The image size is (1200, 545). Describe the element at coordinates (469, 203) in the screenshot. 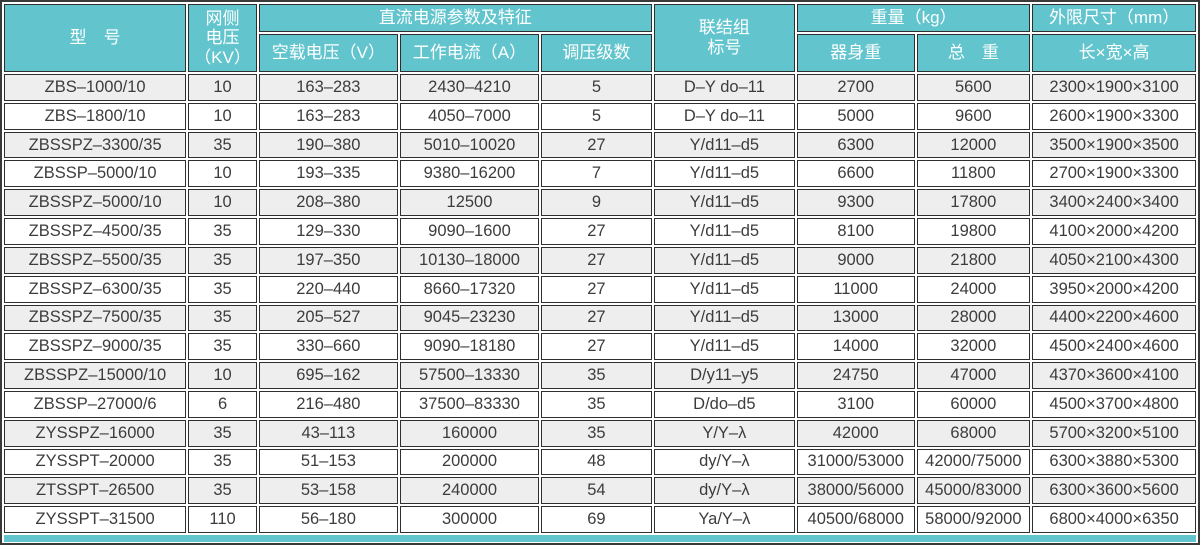

I see `table-cell: 12500` at that location.